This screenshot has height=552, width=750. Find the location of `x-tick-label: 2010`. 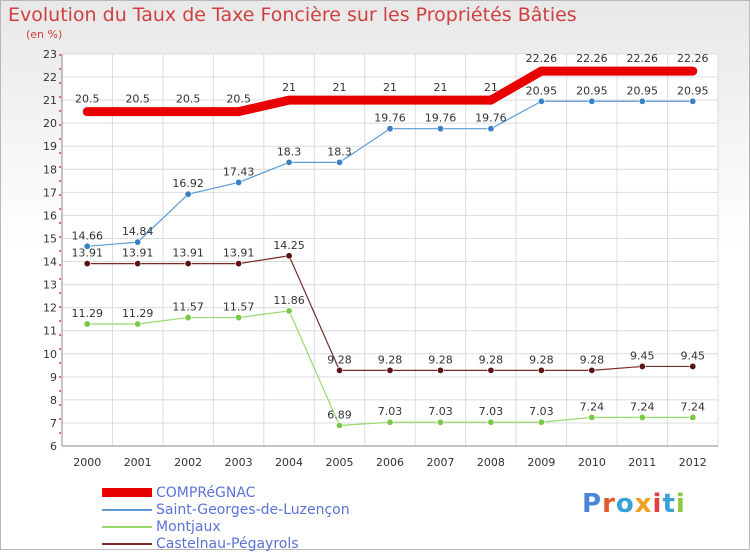

x-tick-label: 2010 is located at coordinates (592, 462).